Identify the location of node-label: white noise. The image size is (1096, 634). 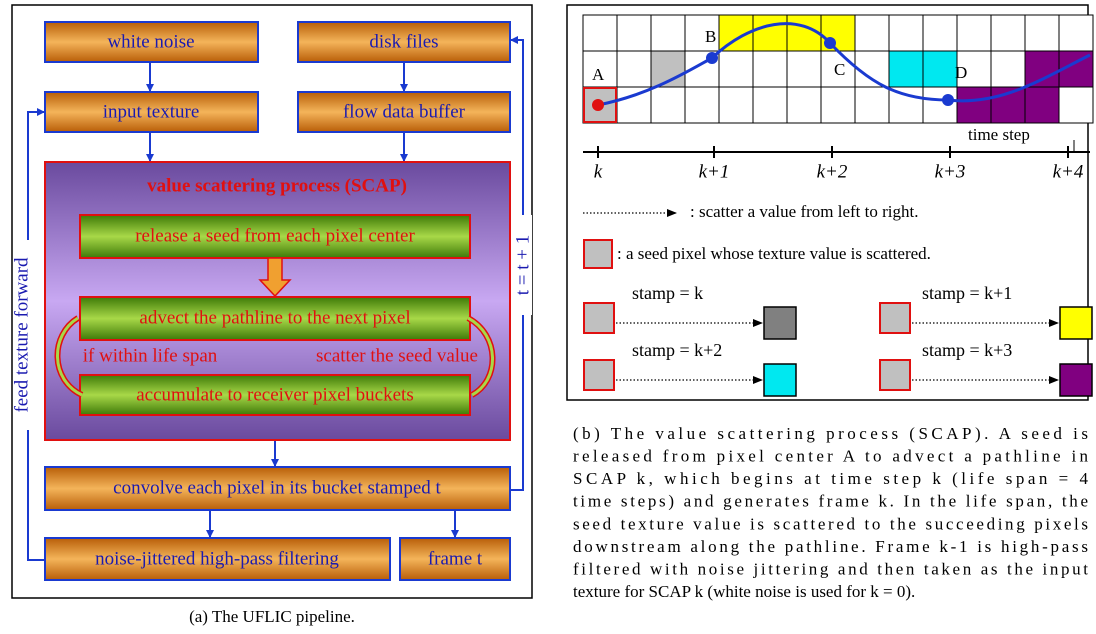
(150, 41).